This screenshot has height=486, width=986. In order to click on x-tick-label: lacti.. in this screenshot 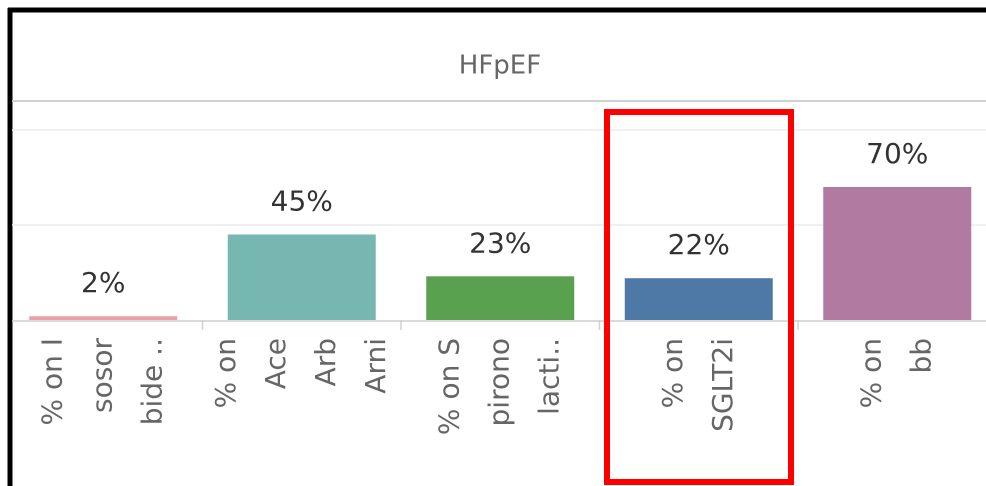, I will do `click(548, 376)`.